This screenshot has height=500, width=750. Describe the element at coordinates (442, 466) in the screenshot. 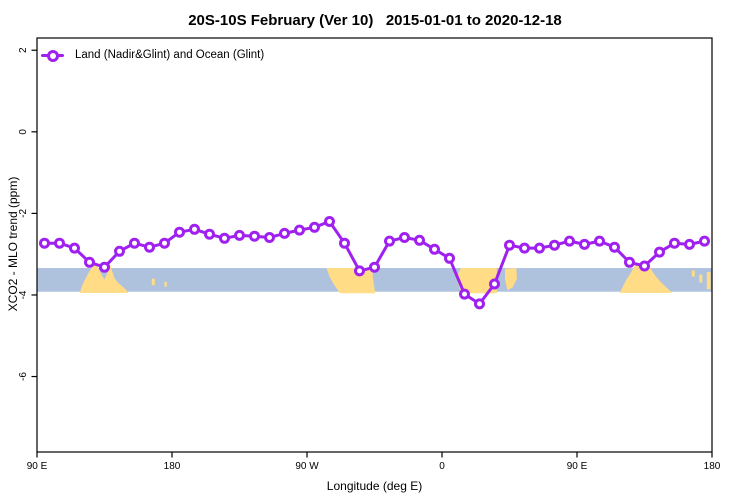

I see `x-tick-label: 0` at that location.